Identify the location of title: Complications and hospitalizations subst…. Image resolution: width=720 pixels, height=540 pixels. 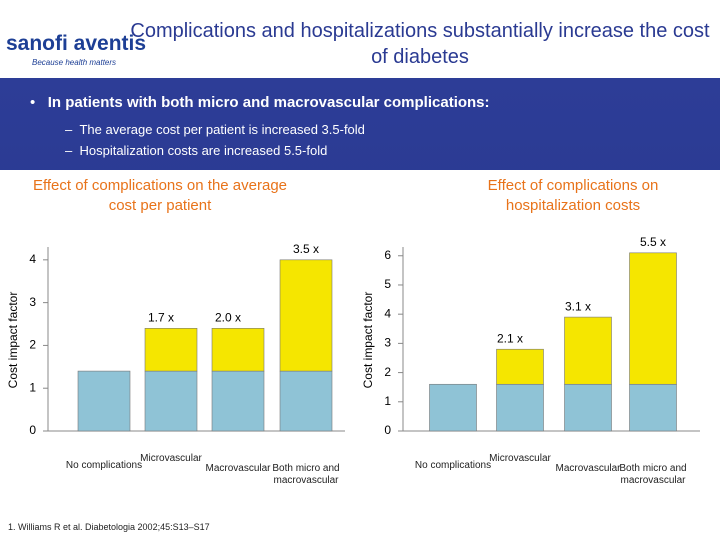
(420, 44).